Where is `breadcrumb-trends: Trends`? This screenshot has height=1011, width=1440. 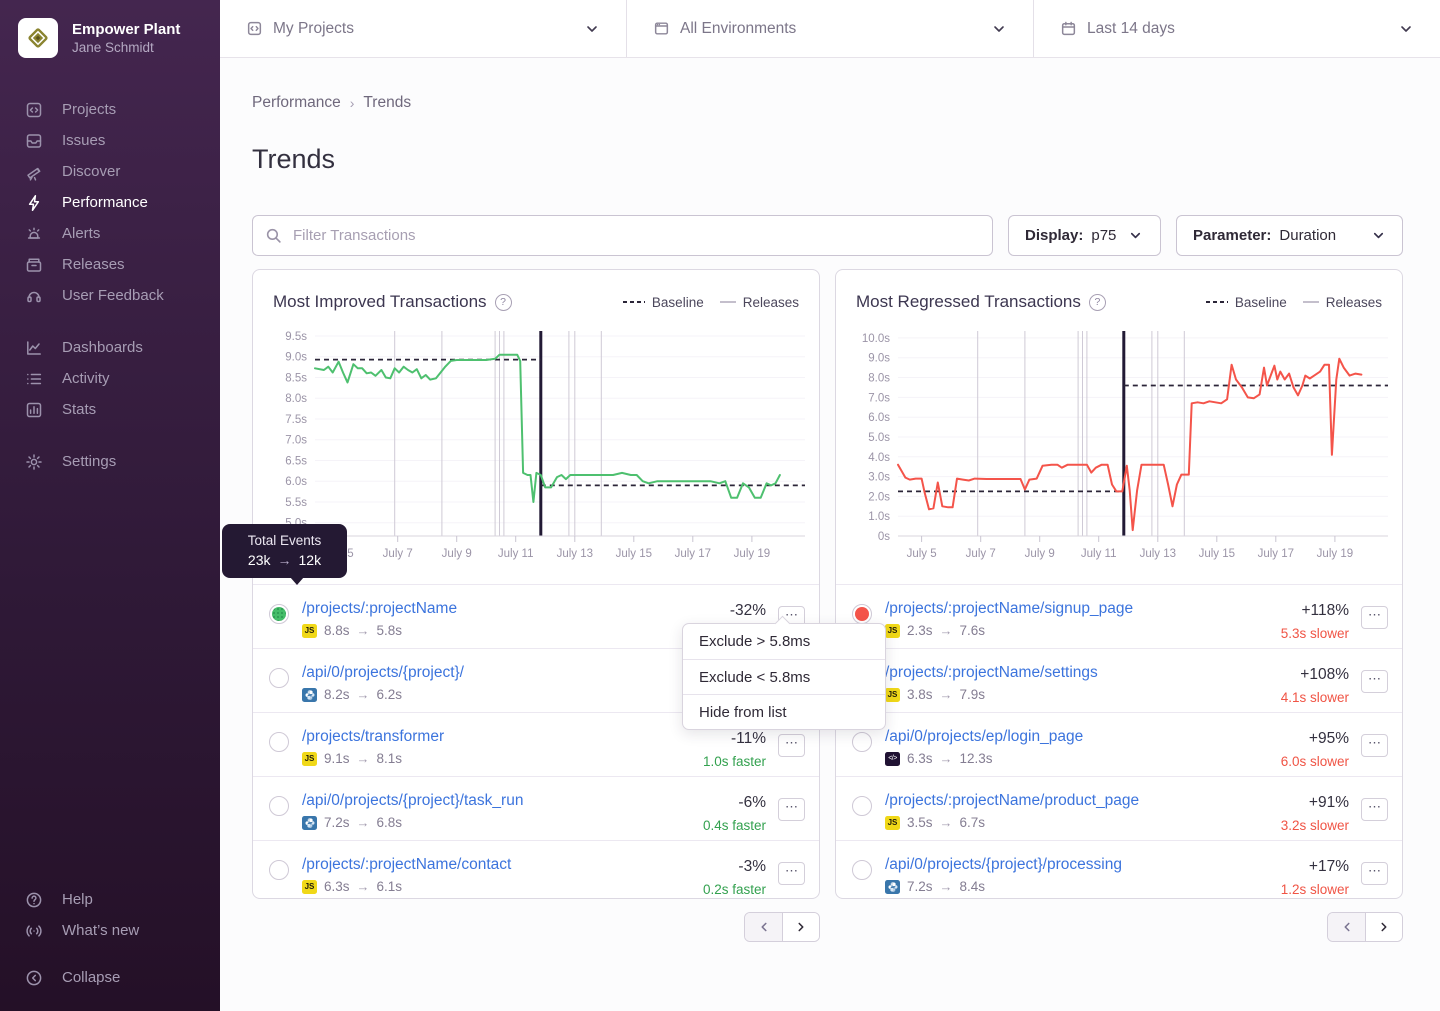 breadcrumb-trends: Trends is located at coordinates (387, 102).